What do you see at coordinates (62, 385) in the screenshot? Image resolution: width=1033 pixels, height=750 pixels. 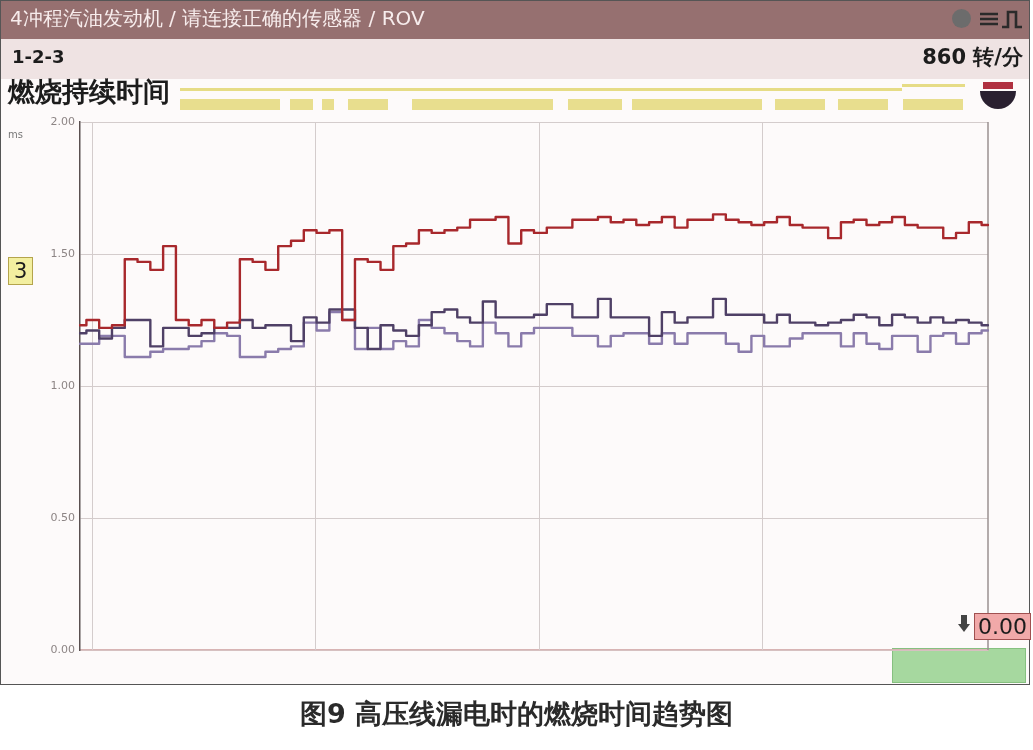 I see `y-tick-label: 1.00` at bounding box center [62, 385].